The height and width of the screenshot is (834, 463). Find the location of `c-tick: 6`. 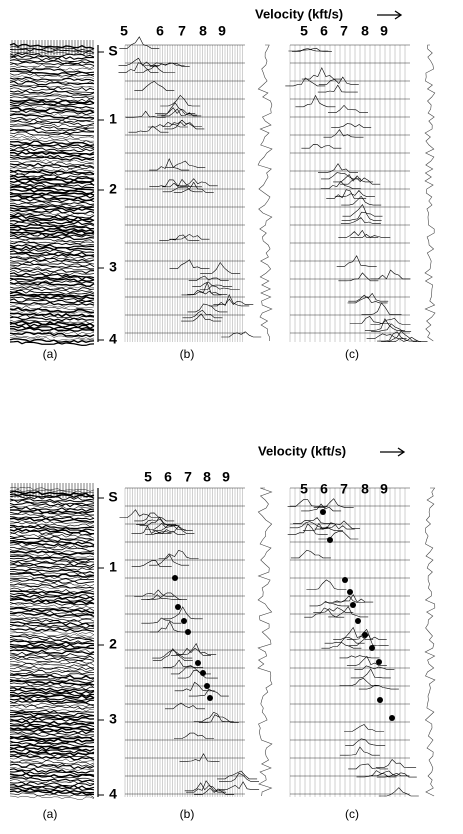

c-tick: 6 is located at coordinates (324, 31).